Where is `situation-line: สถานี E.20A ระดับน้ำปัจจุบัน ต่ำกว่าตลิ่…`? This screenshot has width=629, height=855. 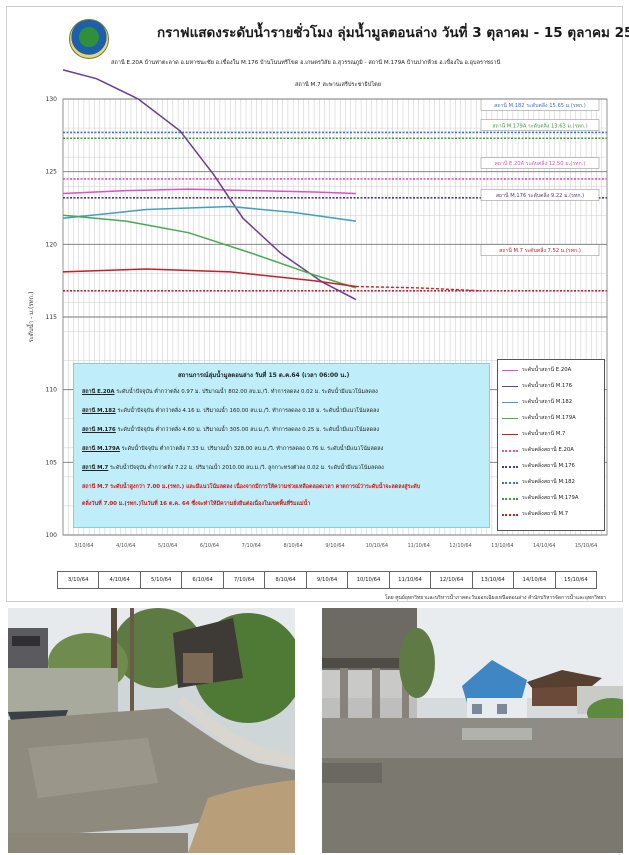 situation-line: สถานี E.20A ระดับน้ำปัจจุบัน ต่ำกว่าตลิ่… is located at coordinates (230, 392).